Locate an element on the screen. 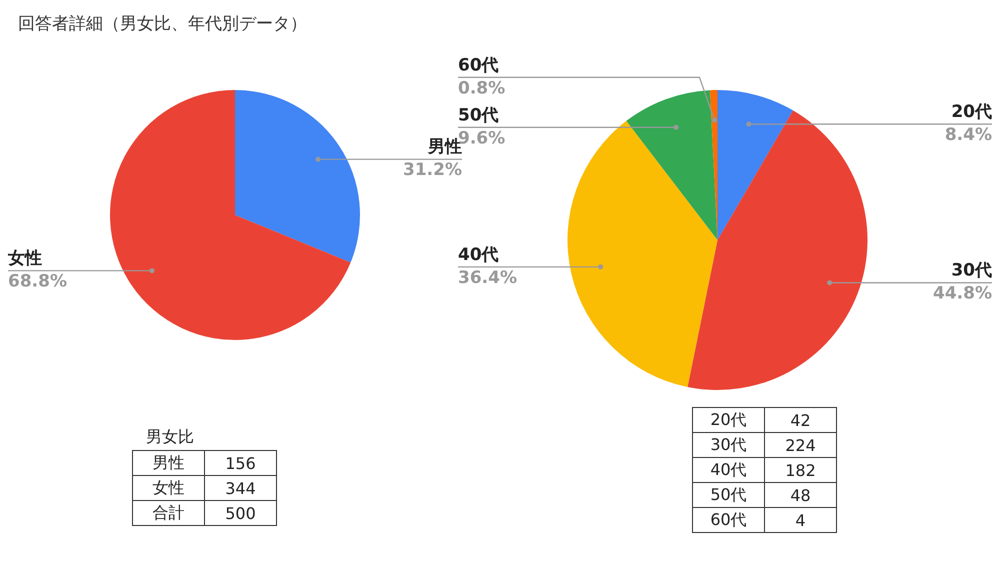 The image size is (1000, 563). text: 48 is located at coordinates (800, 495).